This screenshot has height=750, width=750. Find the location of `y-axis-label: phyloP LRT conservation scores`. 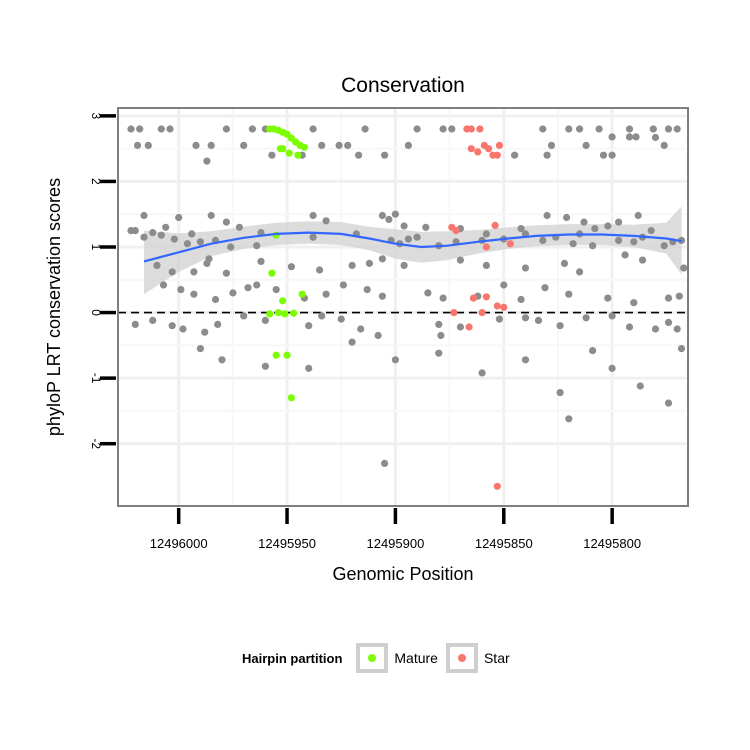

y-axis-label: phyloP LRT conservation scores is located at coordinates (54, 307).